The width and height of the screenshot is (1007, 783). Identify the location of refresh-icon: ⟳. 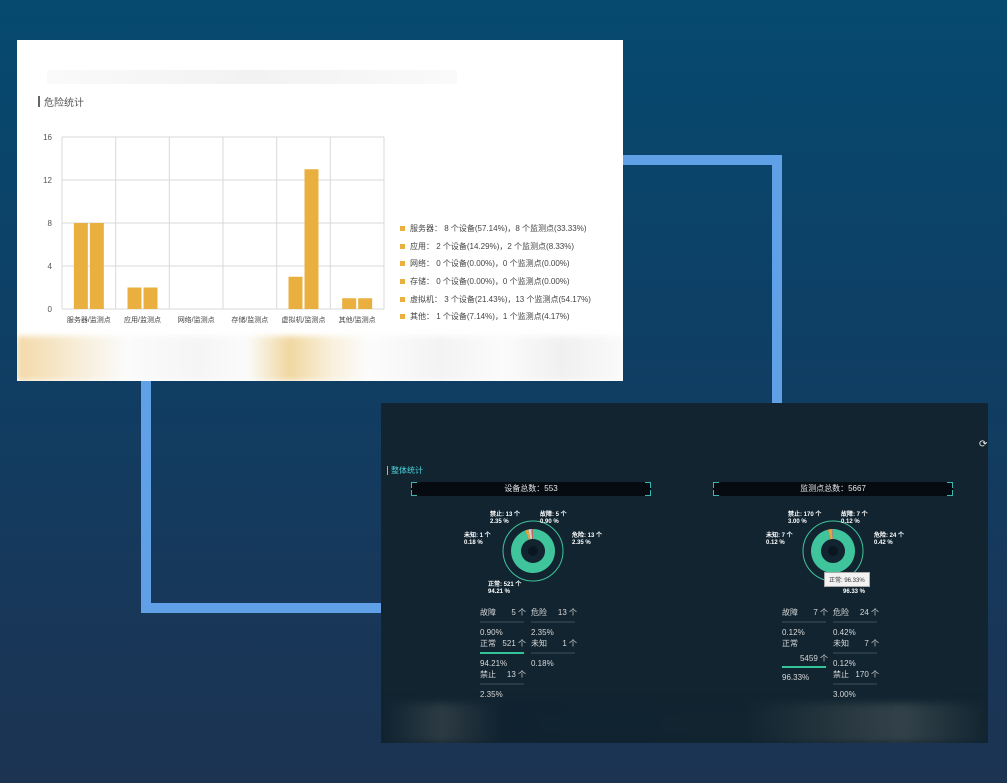
(983, 444).